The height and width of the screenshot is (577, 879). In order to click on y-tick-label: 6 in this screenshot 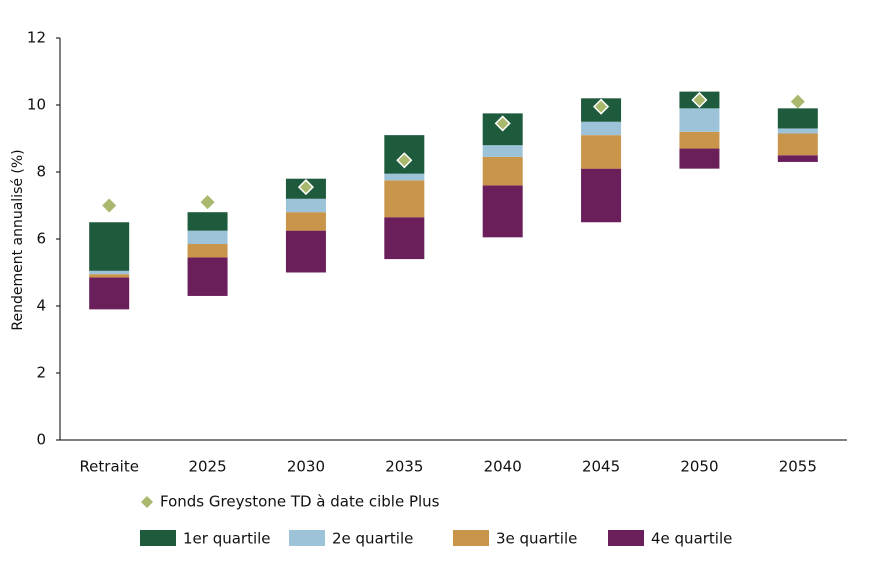, I will do `click(41, 239)`.